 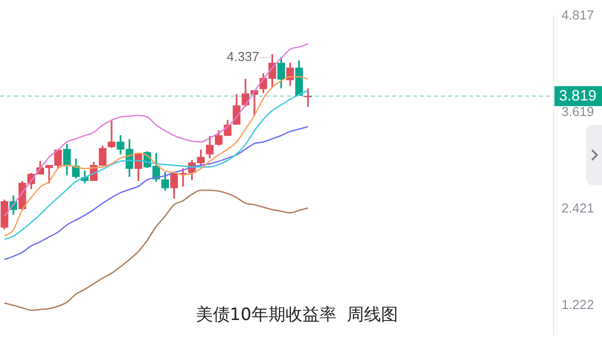 What do you see at coordinates (577, 14) in the screenshot?
I see `y-tick-label: 4.817` at bounding box center [577, 14].